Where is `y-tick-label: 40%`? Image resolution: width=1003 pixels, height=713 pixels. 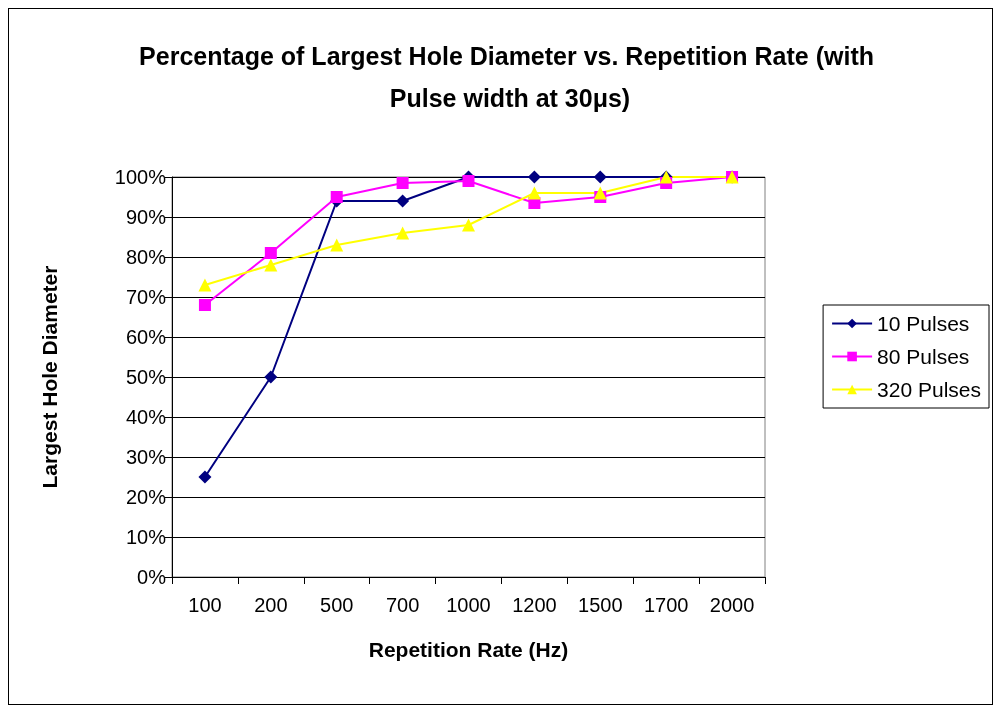 y-tick-label: 40% is located at coordinates (146, 417).